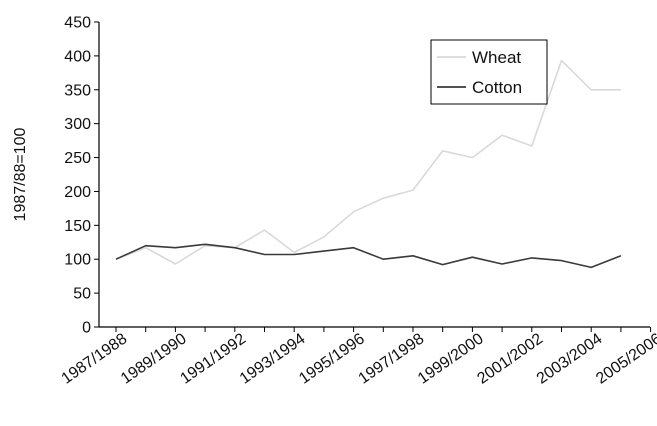  Describe the element at coordinates (95, 358) in the screenshot. I see `x-tick-label: 1987/1988` at that location.